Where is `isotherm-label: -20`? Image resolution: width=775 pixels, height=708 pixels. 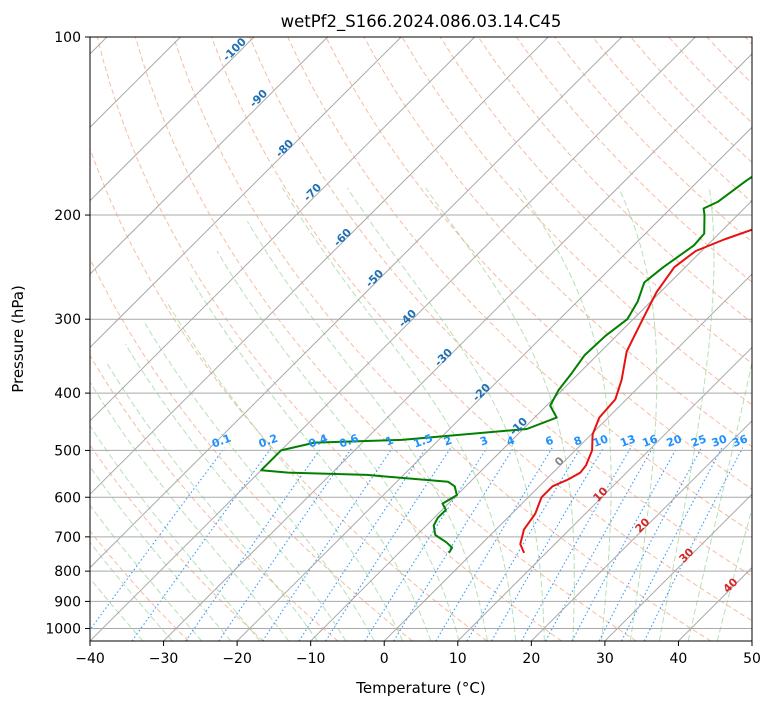 isotherm-label: -20 is located at coordinates (481, 392).